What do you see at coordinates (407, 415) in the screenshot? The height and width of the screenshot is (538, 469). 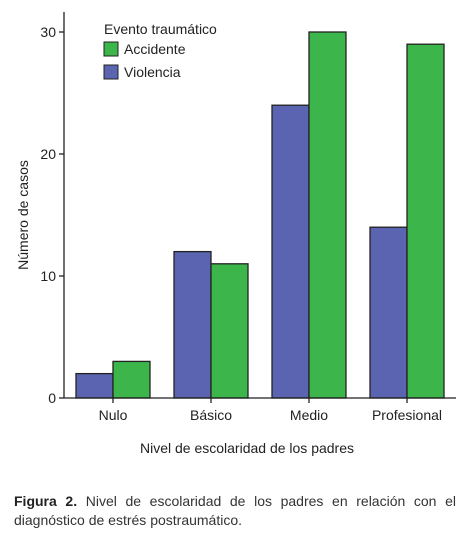 I see `x-tick-label: Profesional` at bounding box center [407, 415].